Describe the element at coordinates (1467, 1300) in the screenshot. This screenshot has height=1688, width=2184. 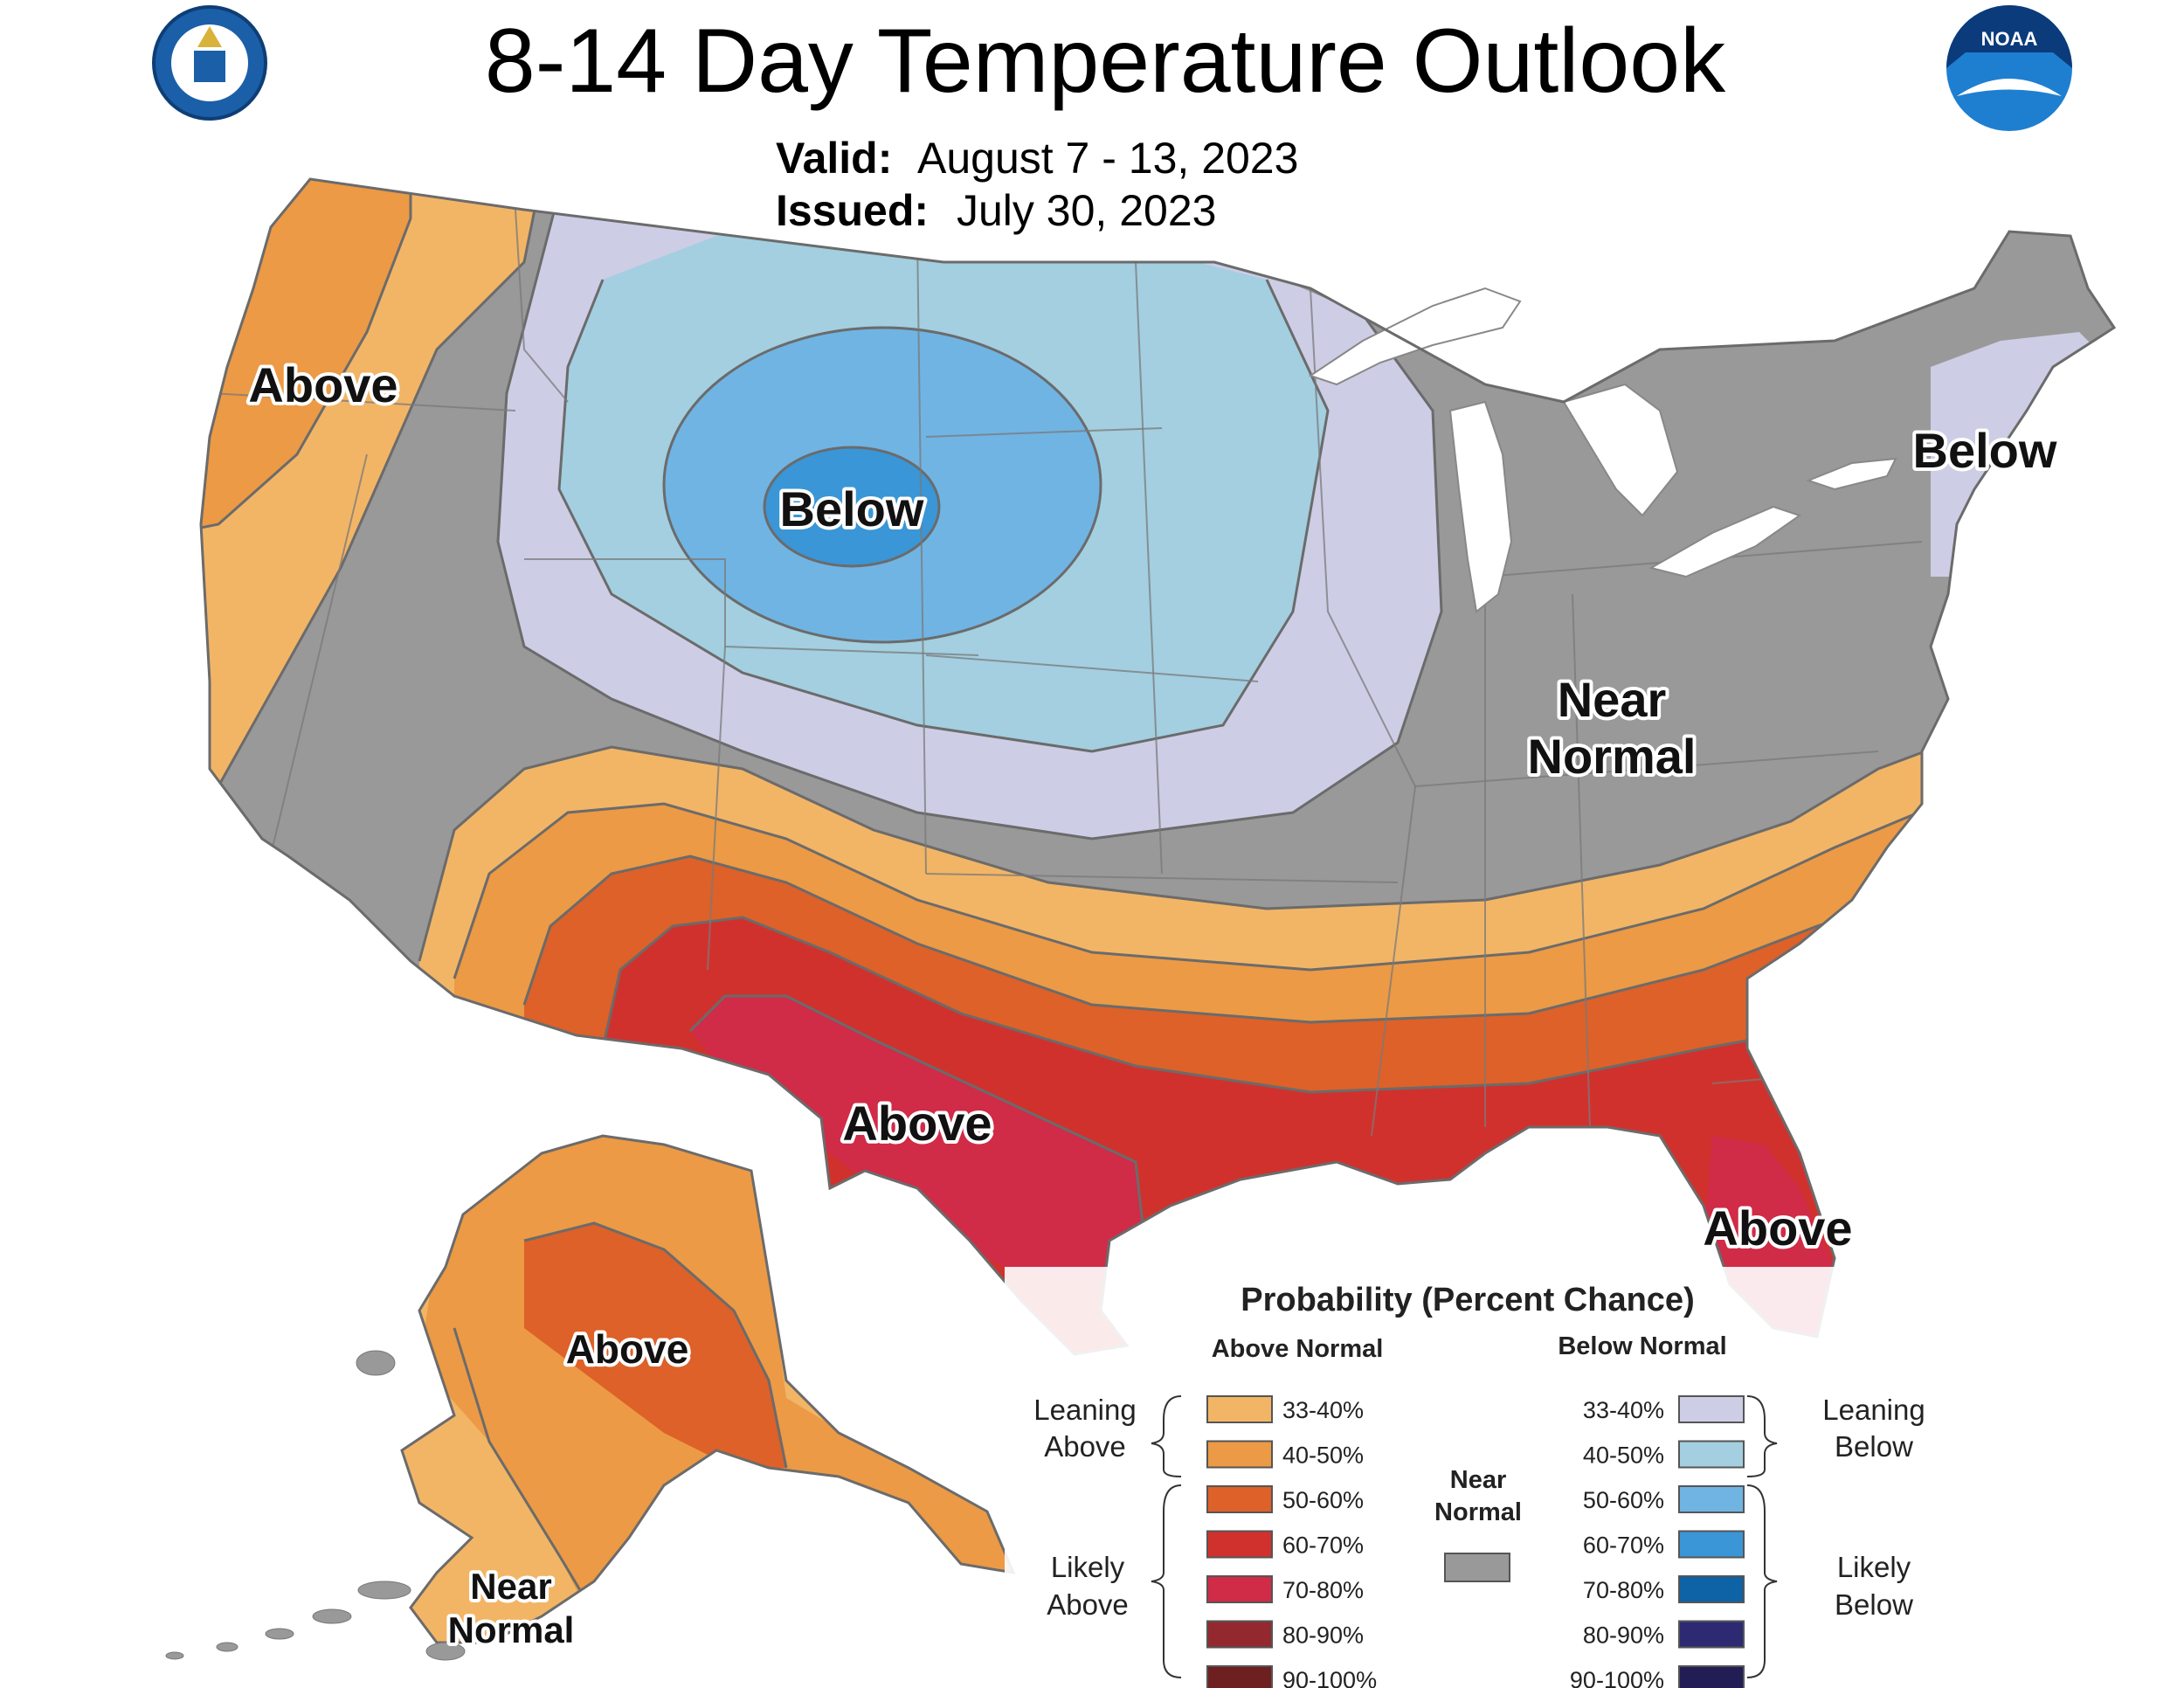
I see `legend-title: Probability (Percent Chance)` at that location.